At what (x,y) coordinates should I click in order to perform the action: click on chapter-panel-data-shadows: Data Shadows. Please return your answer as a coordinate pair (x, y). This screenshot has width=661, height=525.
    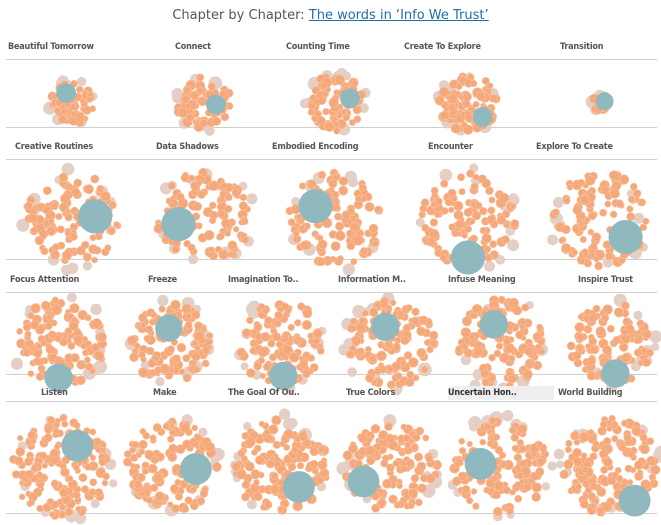
    Looking at the image, I should click on (204, 208).